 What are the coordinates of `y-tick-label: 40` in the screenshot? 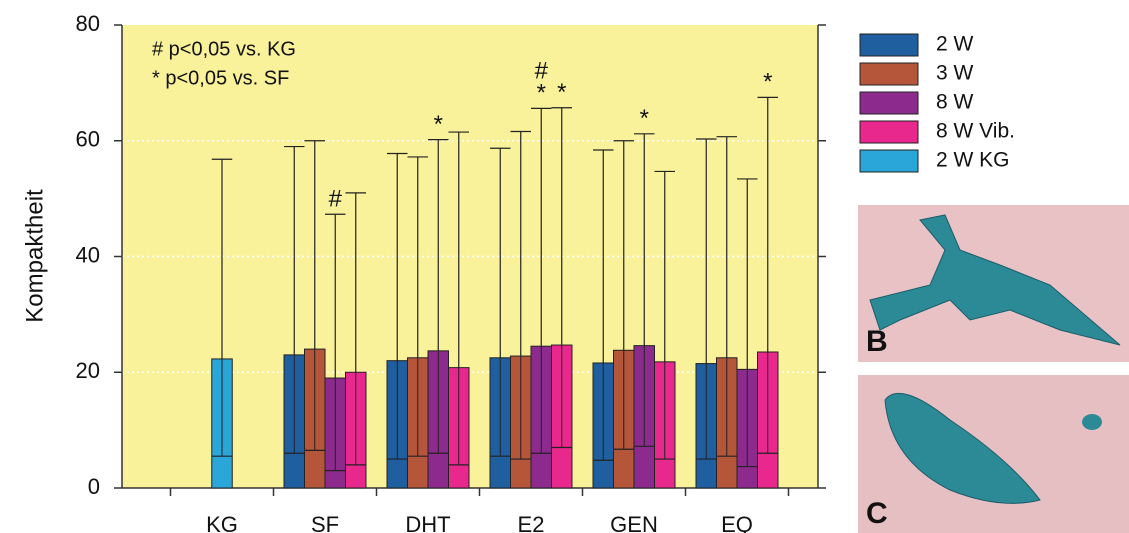 It's located at (88, 254).